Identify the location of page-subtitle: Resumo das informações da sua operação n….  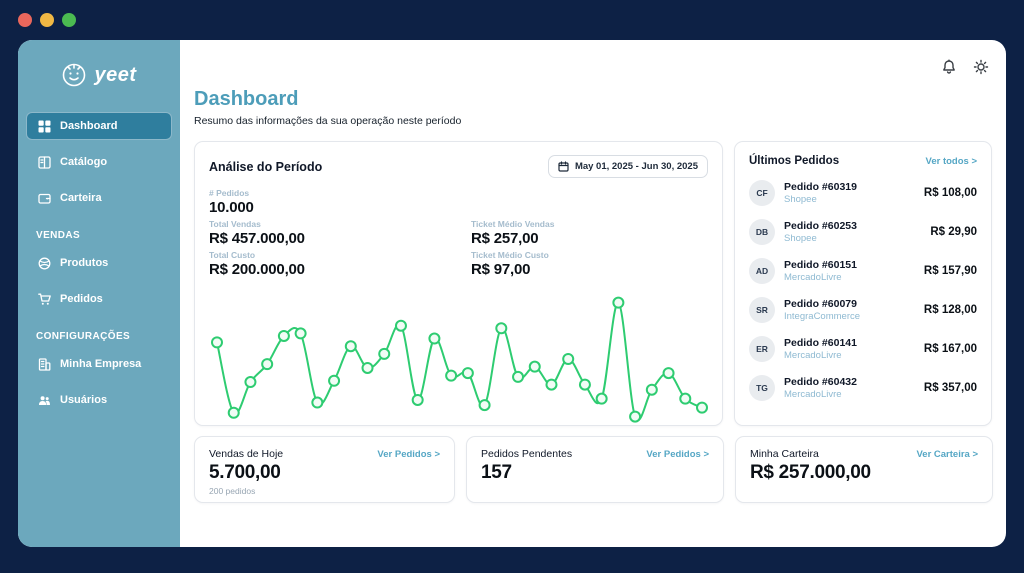
(328, 121).